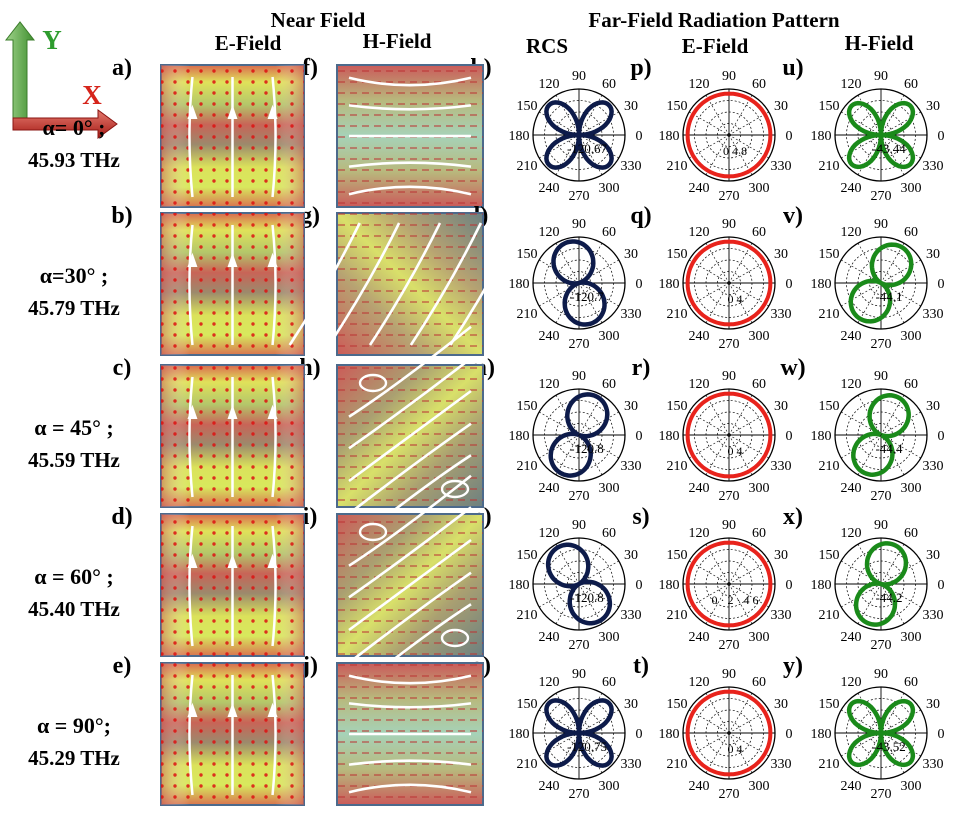 The width and height of the screenshot is (960, 816). What do you see at coordinates (640, 68) in the screenshot?
I see `panel-label: p)` at bounding box center [640, 68].